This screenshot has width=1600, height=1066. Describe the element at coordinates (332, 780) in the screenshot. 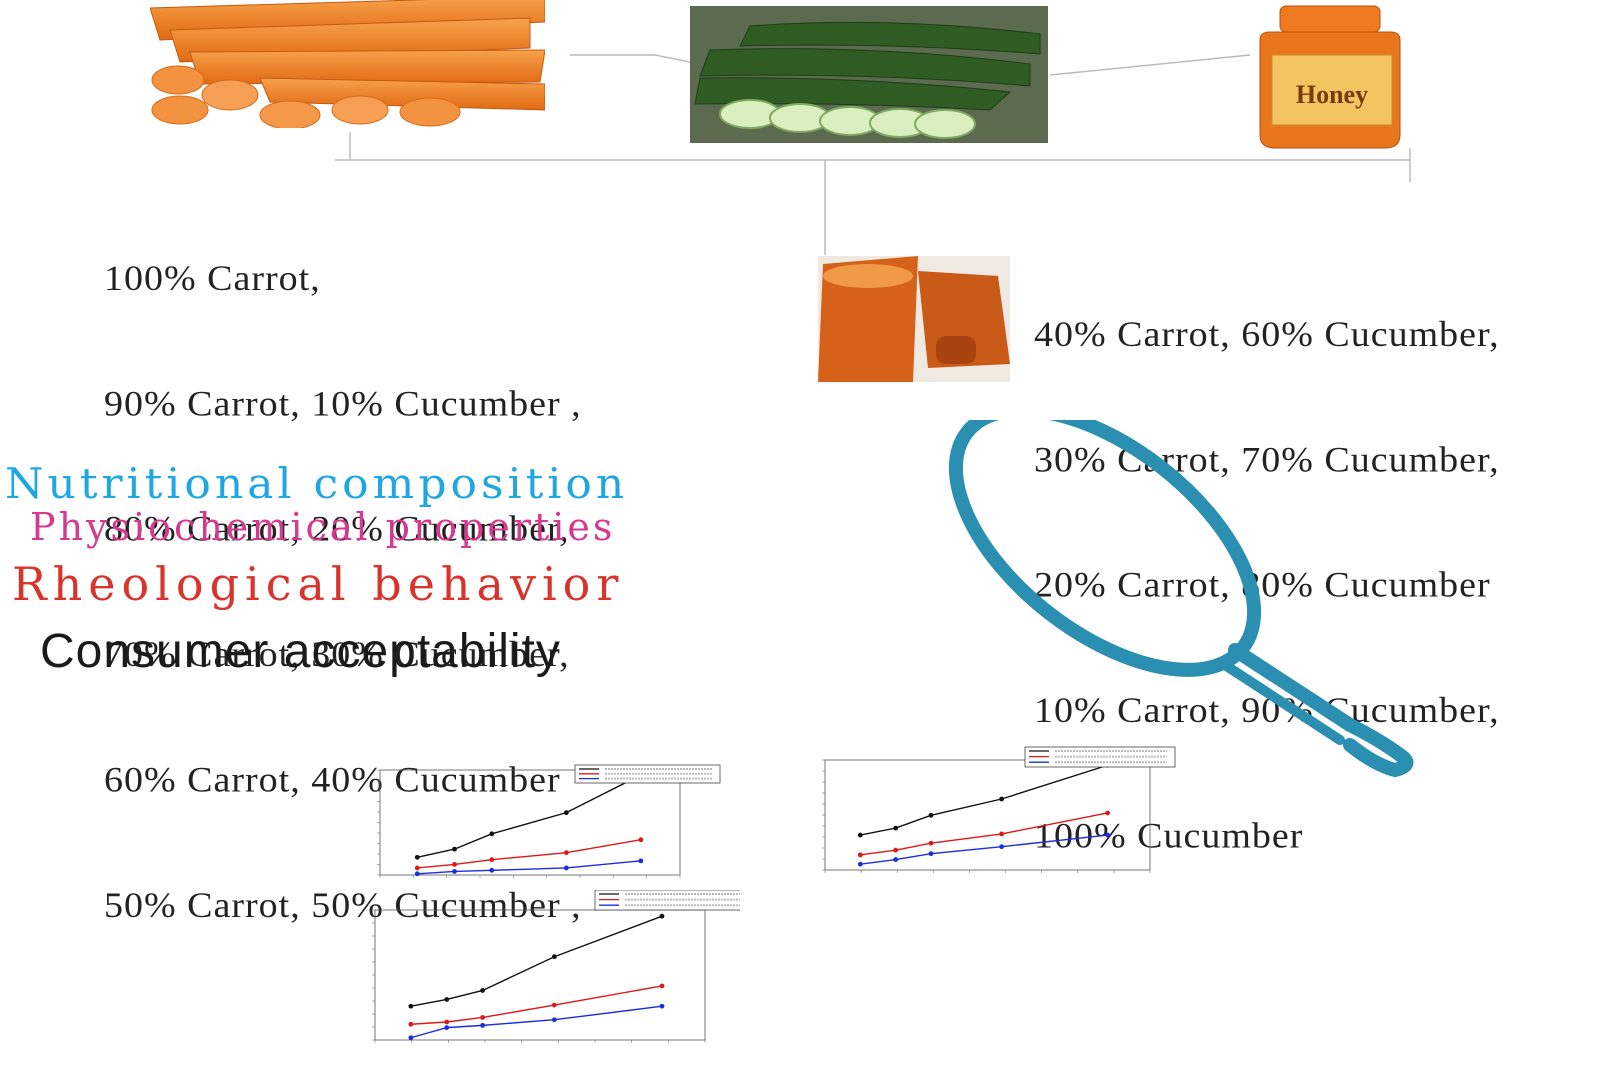

I see `blend-item: 60% Carrot, 40% Cucumber` at that location.